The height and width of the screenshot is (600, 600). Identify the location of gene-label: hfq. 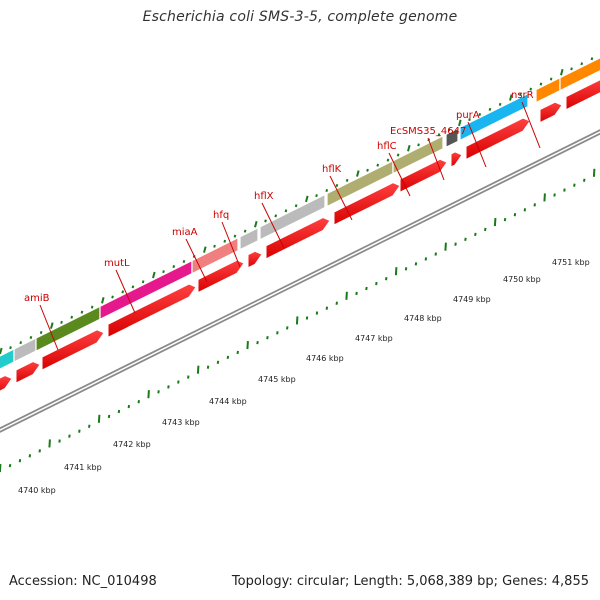
(221, 215).